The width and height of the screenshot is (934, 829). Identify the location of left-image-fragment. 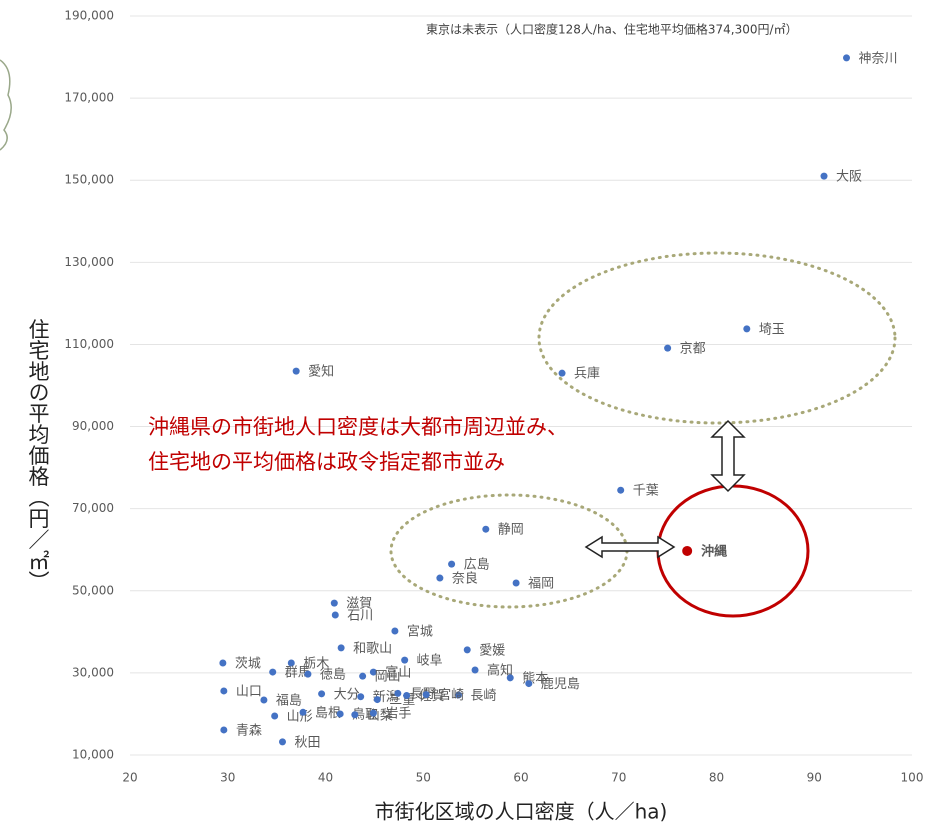
(6, 105).